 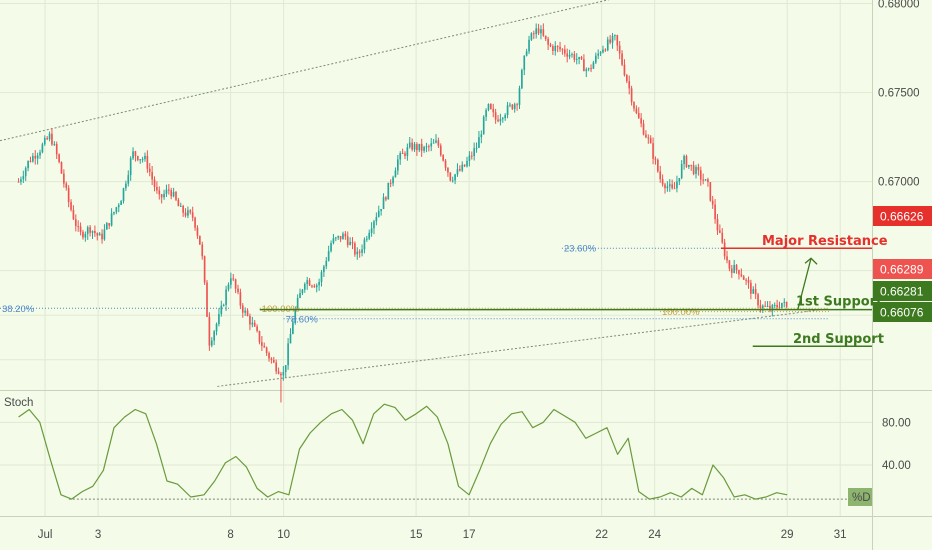 I want to click on x-tick-label: 17, so click(x=469, y=535).